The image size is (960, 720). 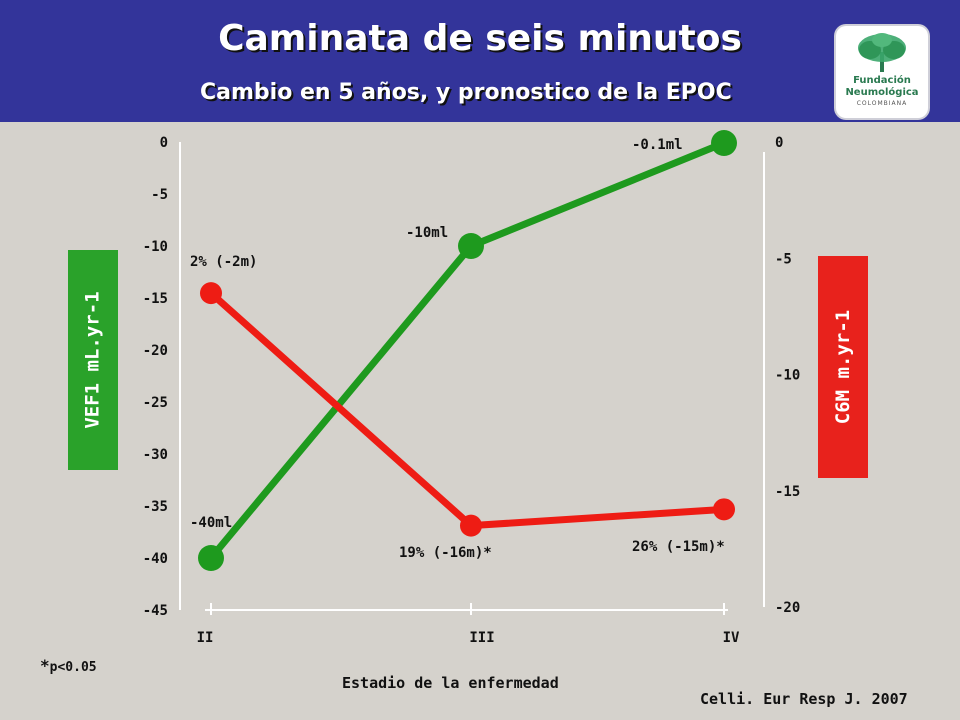 I want to click on left-axis-label-text: VEF1 mL.yr-1, so click(x=93, y=360).